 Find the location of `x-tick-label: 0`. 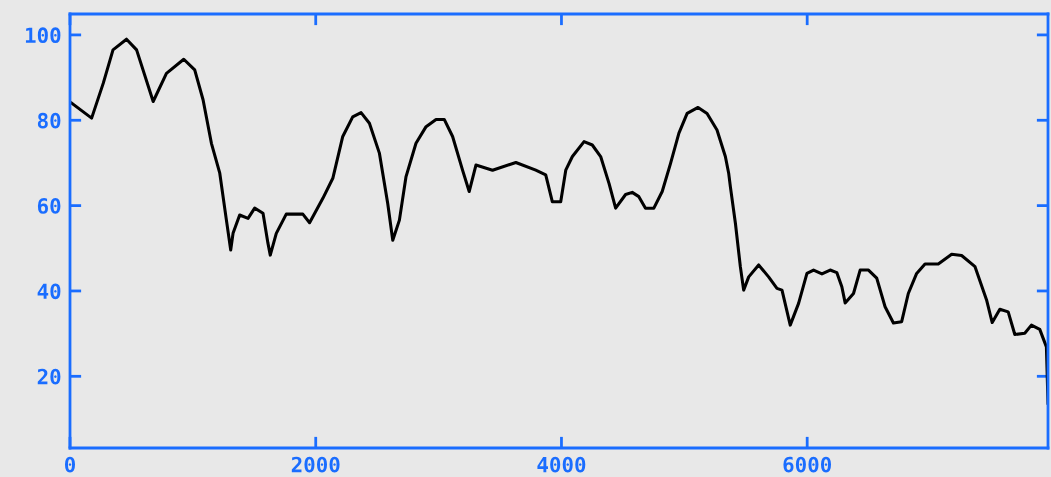

x-tick-label: 0 is located at coordinates (70, 464).